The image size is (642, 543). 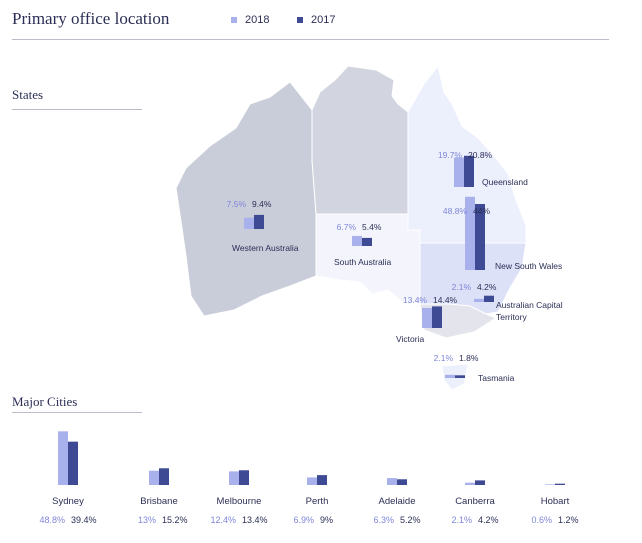 What do you see at coordinates (470, 483) in the screenshot?
I see `city-bar-2018-canberra` at bounding box center [470, 483].